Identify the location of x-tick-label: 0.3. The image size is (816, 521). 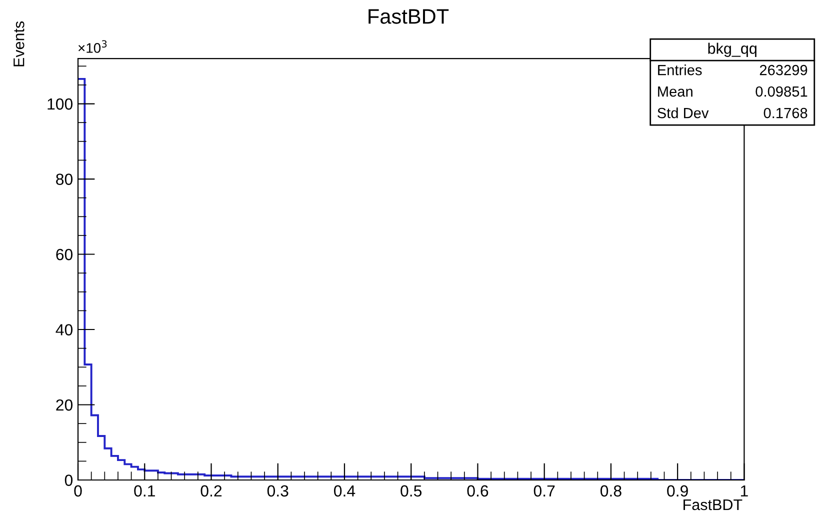
(277, 491).